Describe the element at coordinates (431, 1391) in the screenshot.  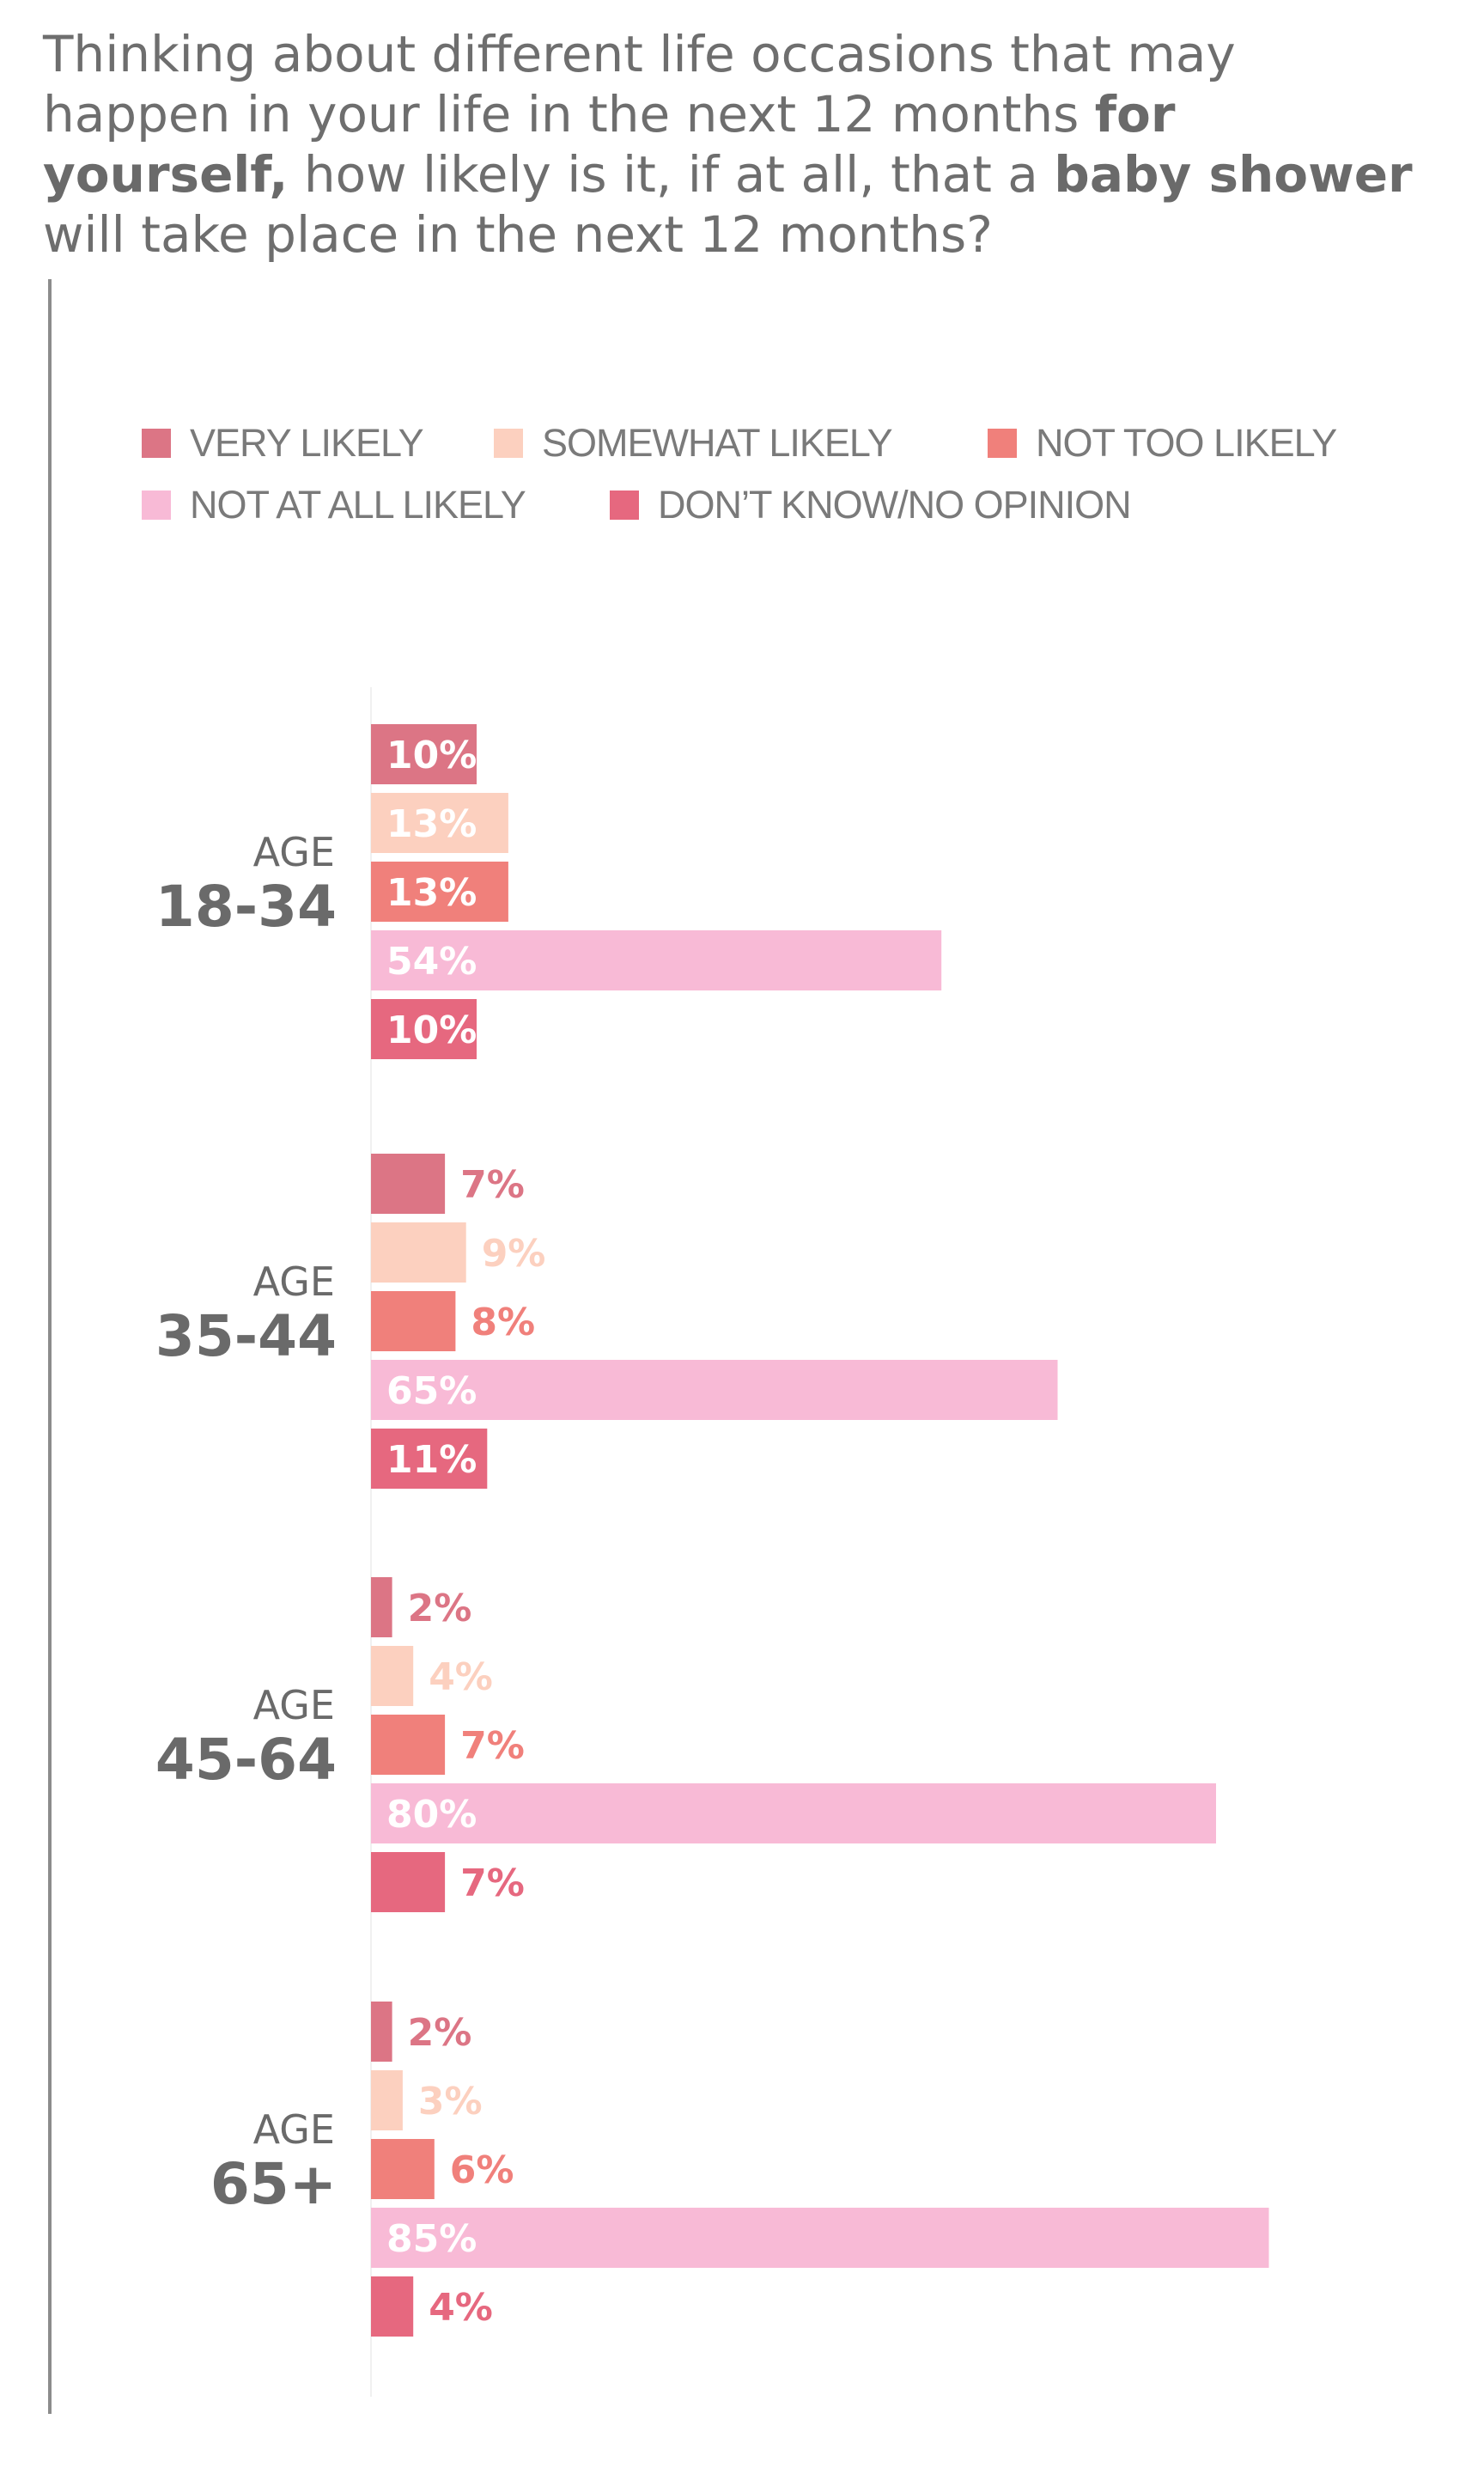
I see `data-label: 65%` at that location.